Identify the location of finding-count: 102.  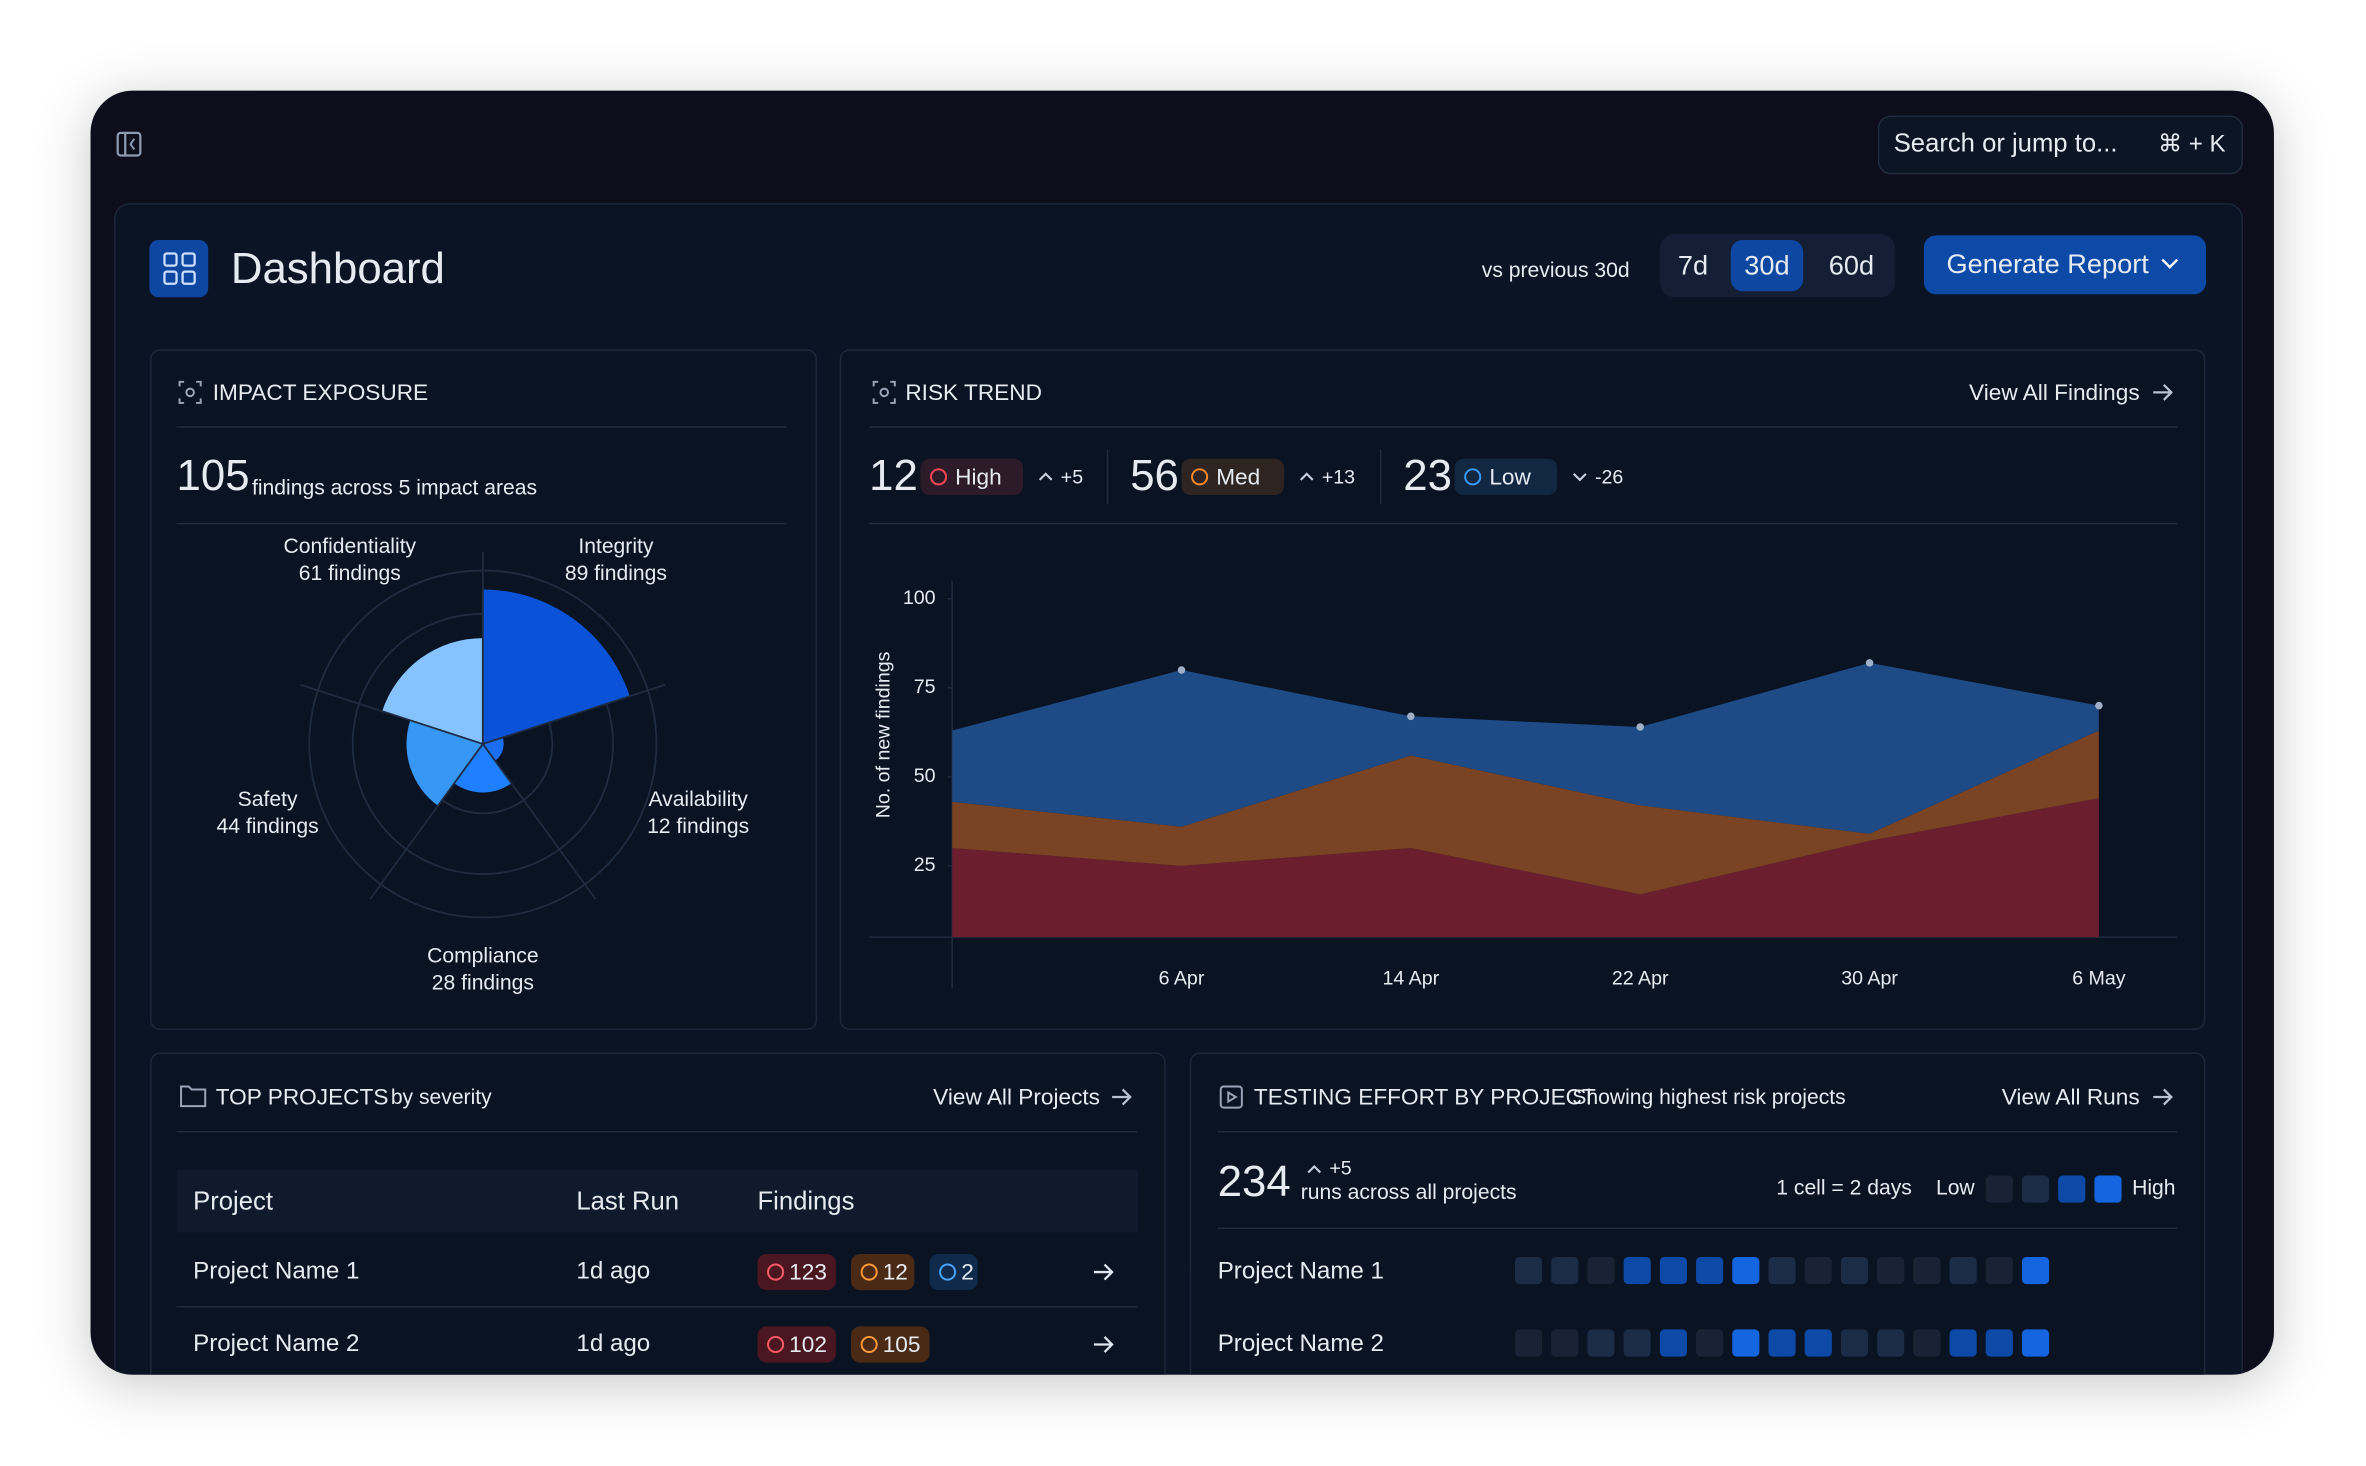
(808, 1344).